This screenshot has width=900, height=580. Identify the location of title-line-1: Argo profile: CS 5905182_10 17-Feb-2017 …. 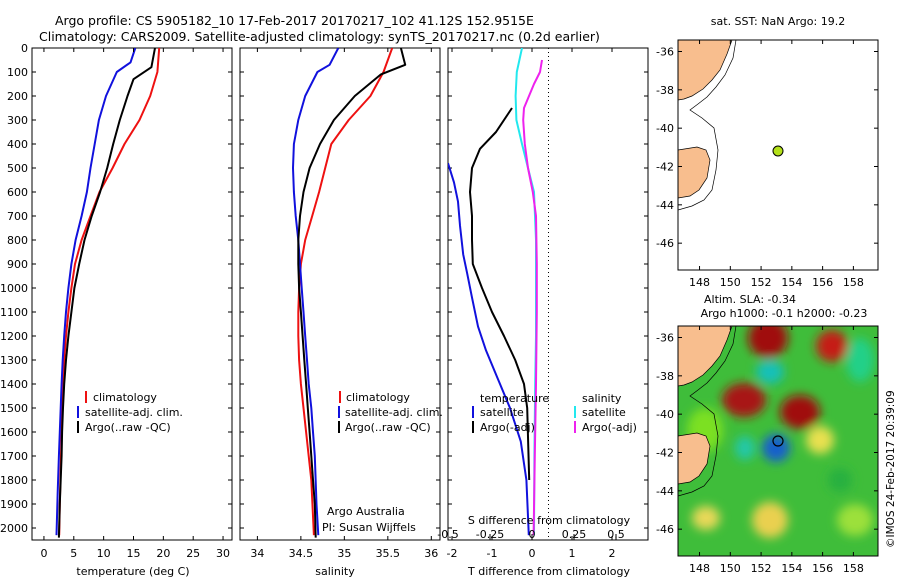
(294, 20).